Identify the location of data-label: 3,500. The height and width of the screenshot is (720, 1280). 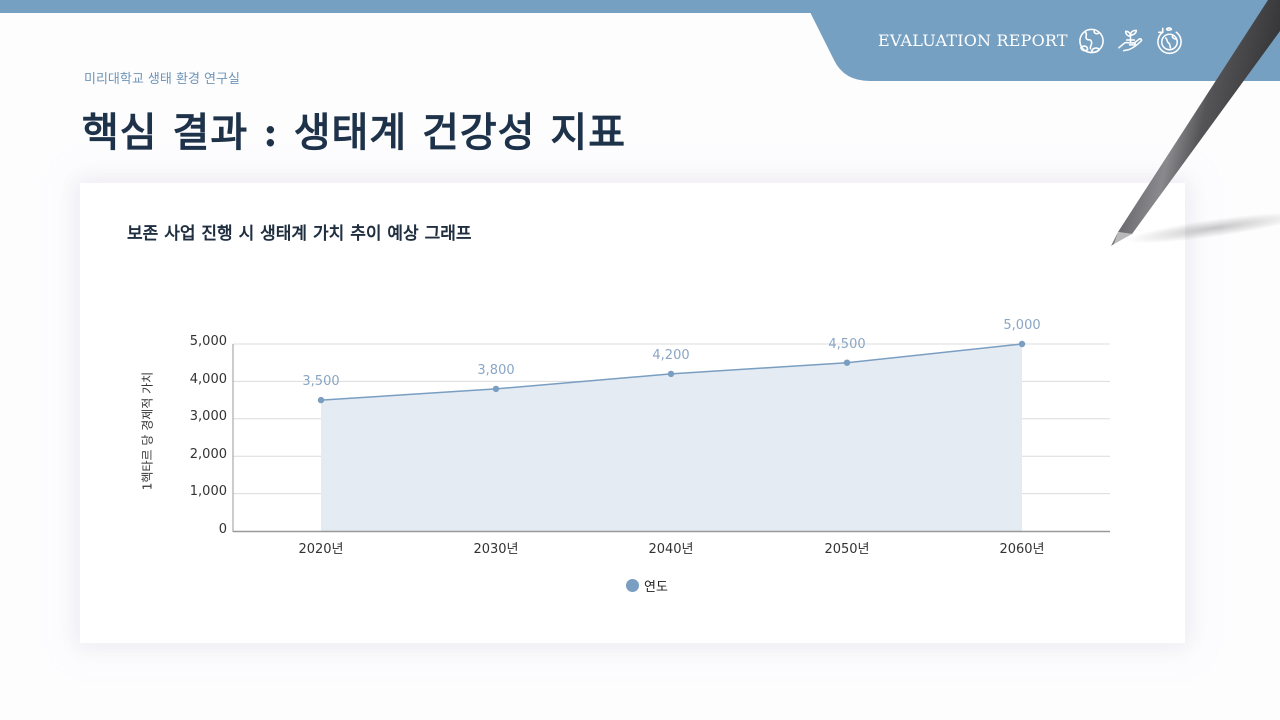
(321, 381).